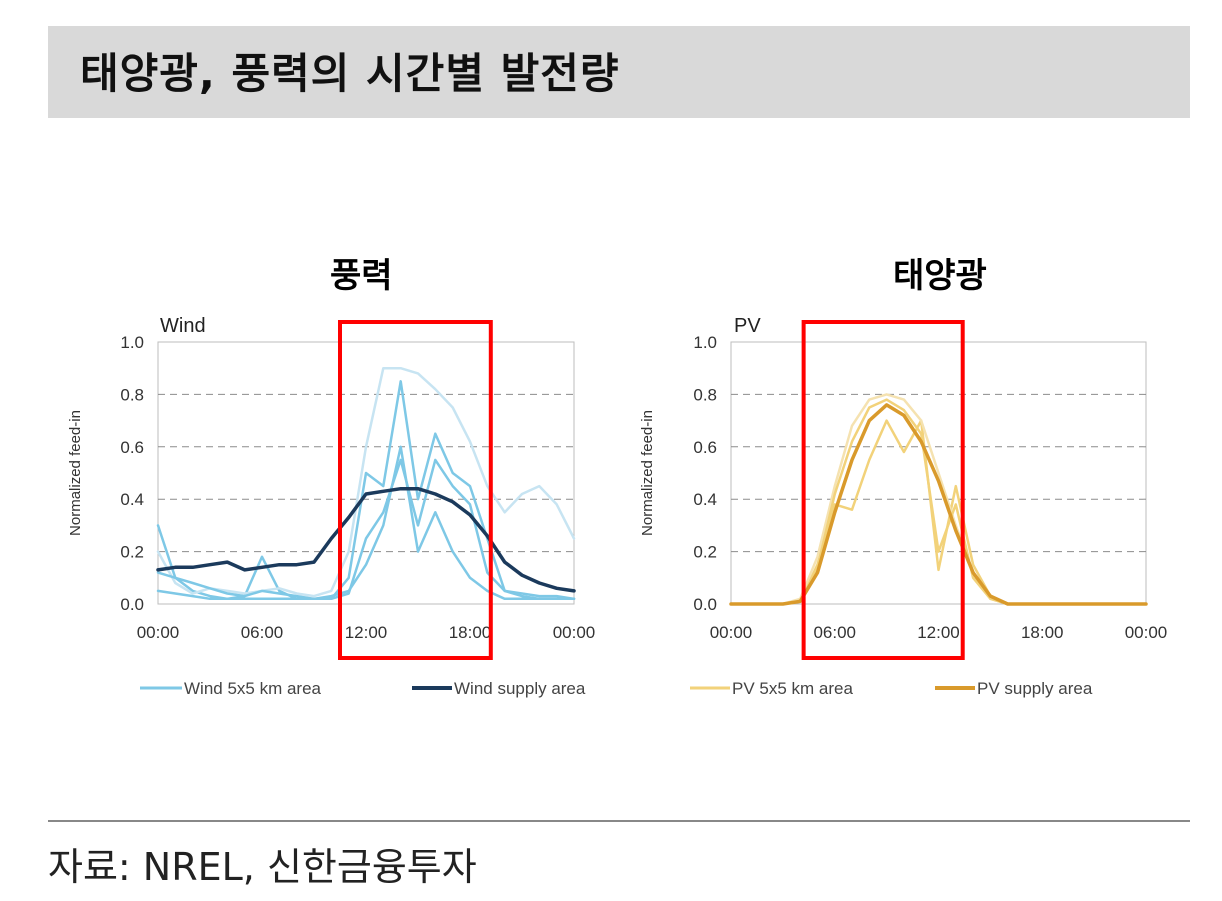 The image size is (1222, 901). I want to click on wind-panel-label: 풍력, so click(361, 276).